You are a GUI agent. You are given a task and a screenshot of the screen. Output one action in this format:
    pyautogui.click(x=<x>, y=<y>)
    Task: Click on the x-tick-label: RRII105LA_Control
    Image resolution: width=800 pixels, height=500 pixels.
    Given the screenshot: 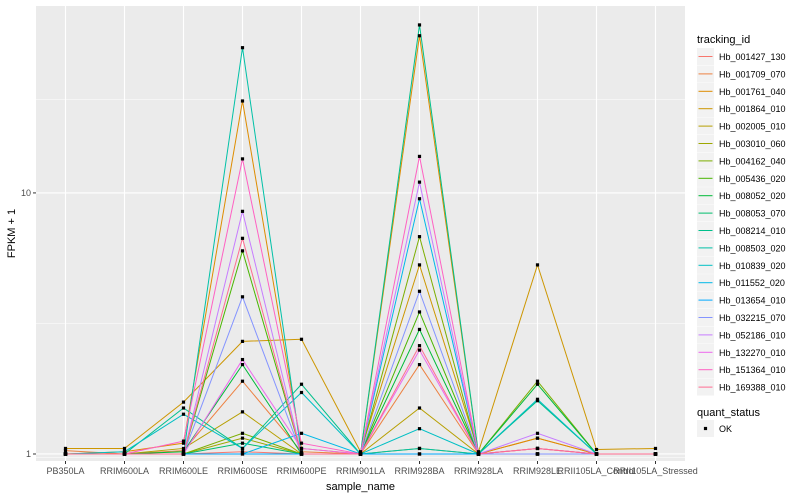 What is the action you would take?
    pyautogui.click(x=596, y=471)
    